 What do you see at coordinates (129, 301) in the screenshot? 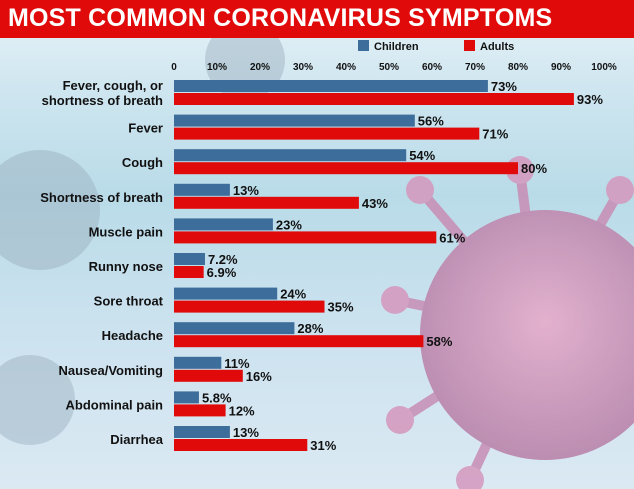
I see `category-label: Sore throat` at bounding box center [129, 301].